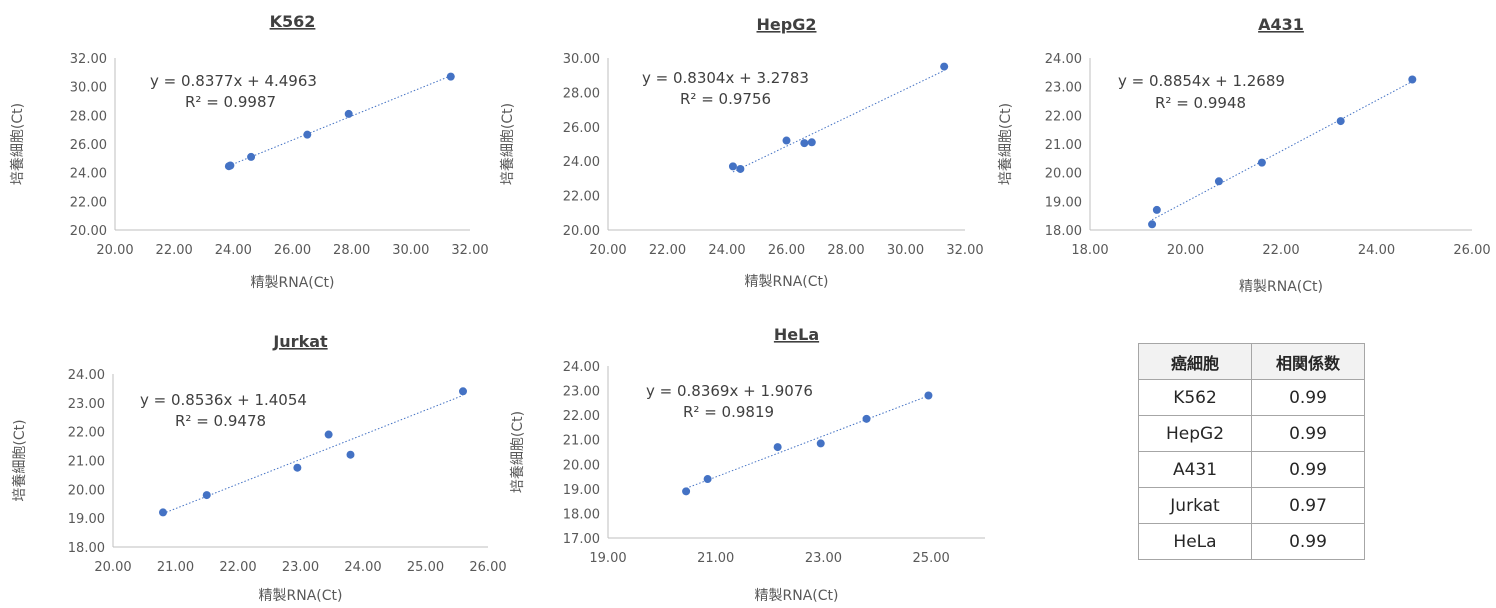 The height and width of the screenshot is (608, 1496). Describe the element at coordinates (1251, 397) in the screenshot. I see `table-row: K562 0.99` at that location.